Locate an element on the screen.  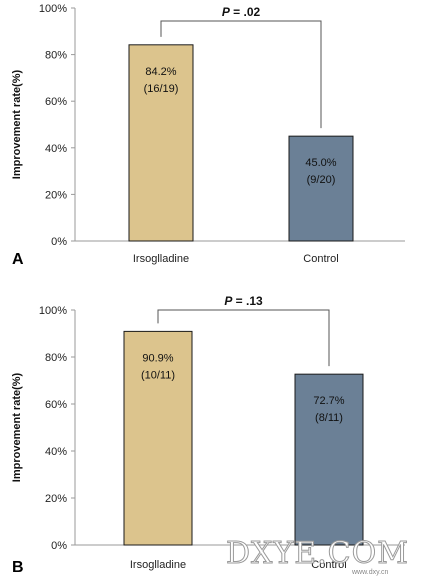
panel-label-b: B is located at coordinates (18, 567).